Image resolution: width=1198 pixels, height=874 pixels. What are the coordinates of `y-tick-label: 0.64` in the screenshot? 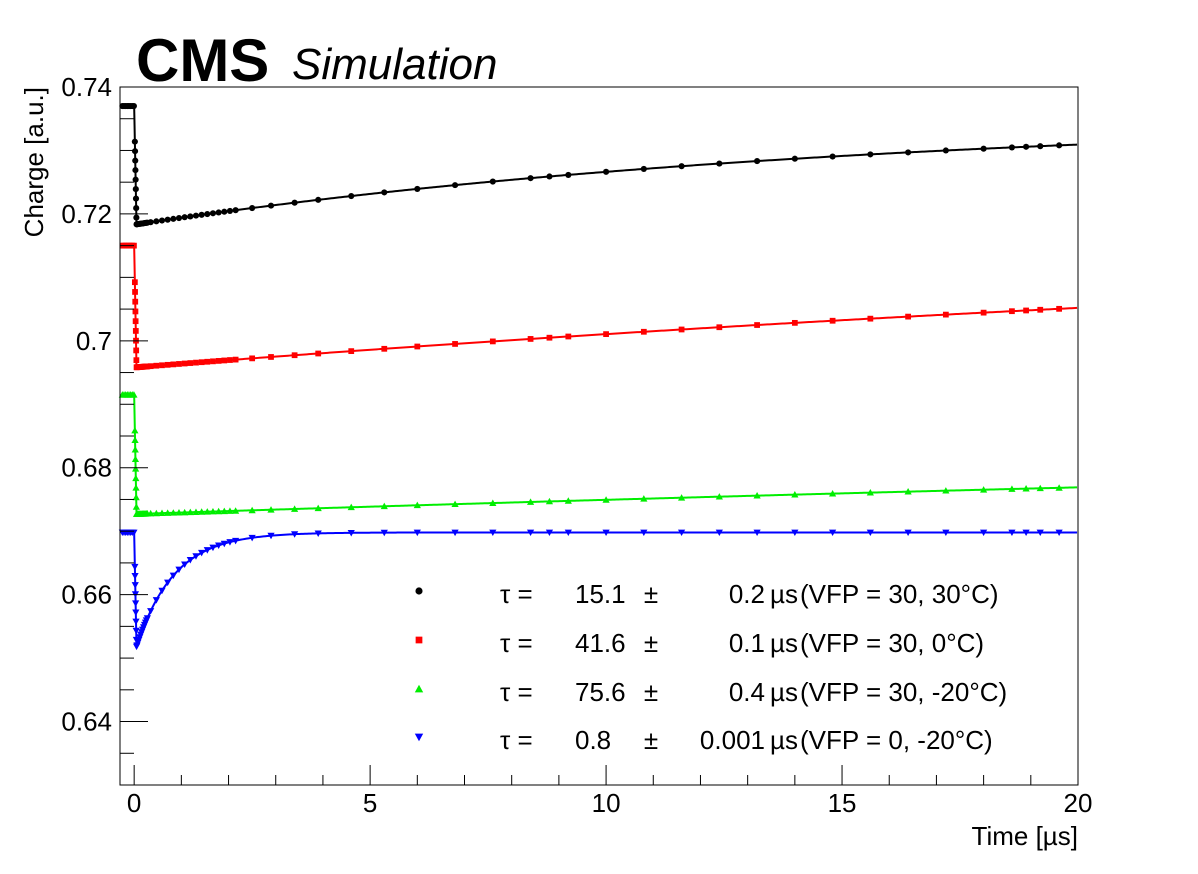 It's located at (86, 722).